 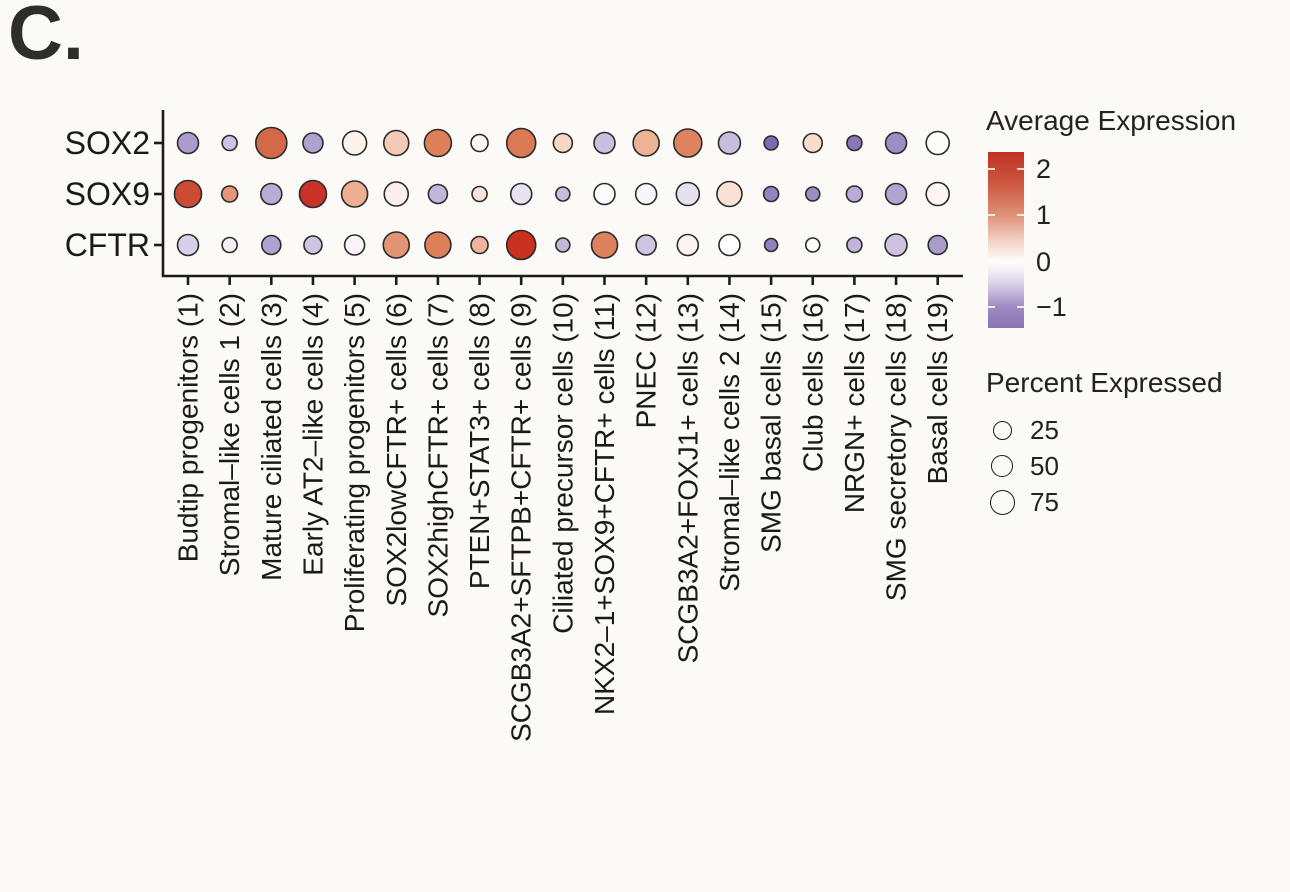 What do you see at coordinates (646, 360) in the screenshot?
I see `category-label: PNEC (12)` at bounding box center [646, 360].